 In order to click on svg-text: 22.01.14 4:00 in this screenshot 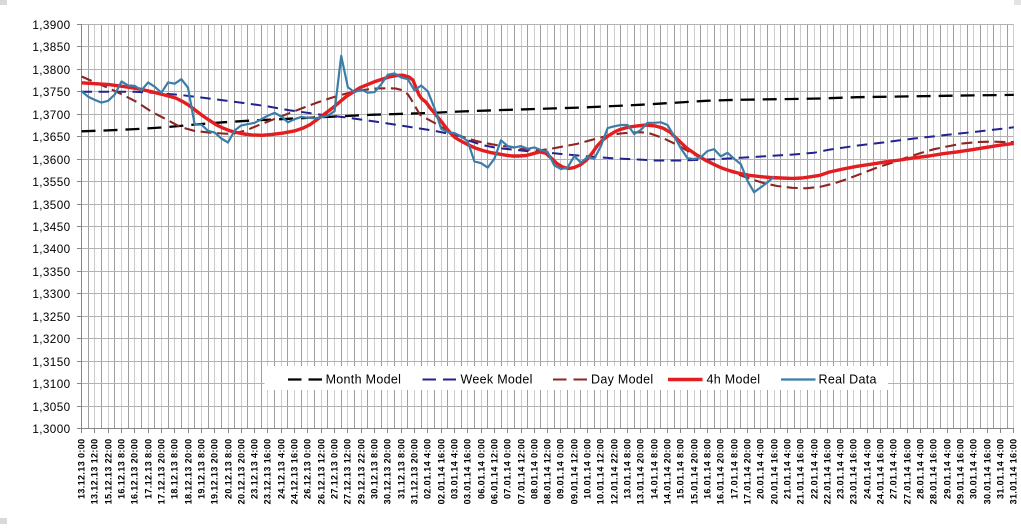, I will do `click(815, 469)`.